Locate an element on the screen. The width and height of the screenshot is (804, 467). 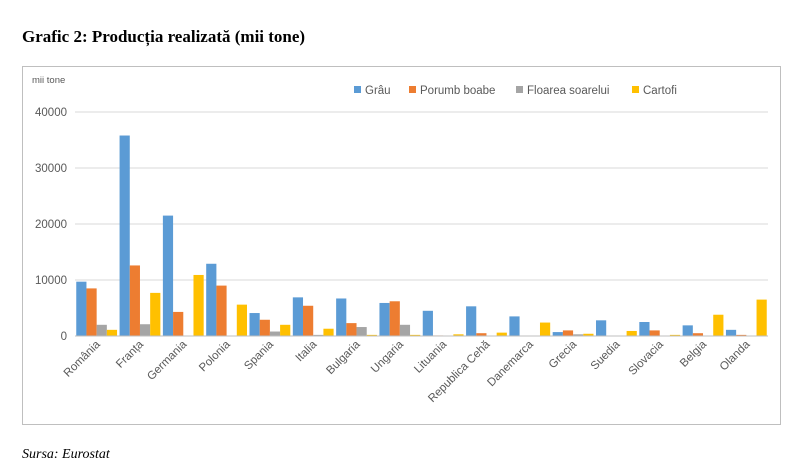
y-tick-label: 30000 is located at coordinates (51, 169).